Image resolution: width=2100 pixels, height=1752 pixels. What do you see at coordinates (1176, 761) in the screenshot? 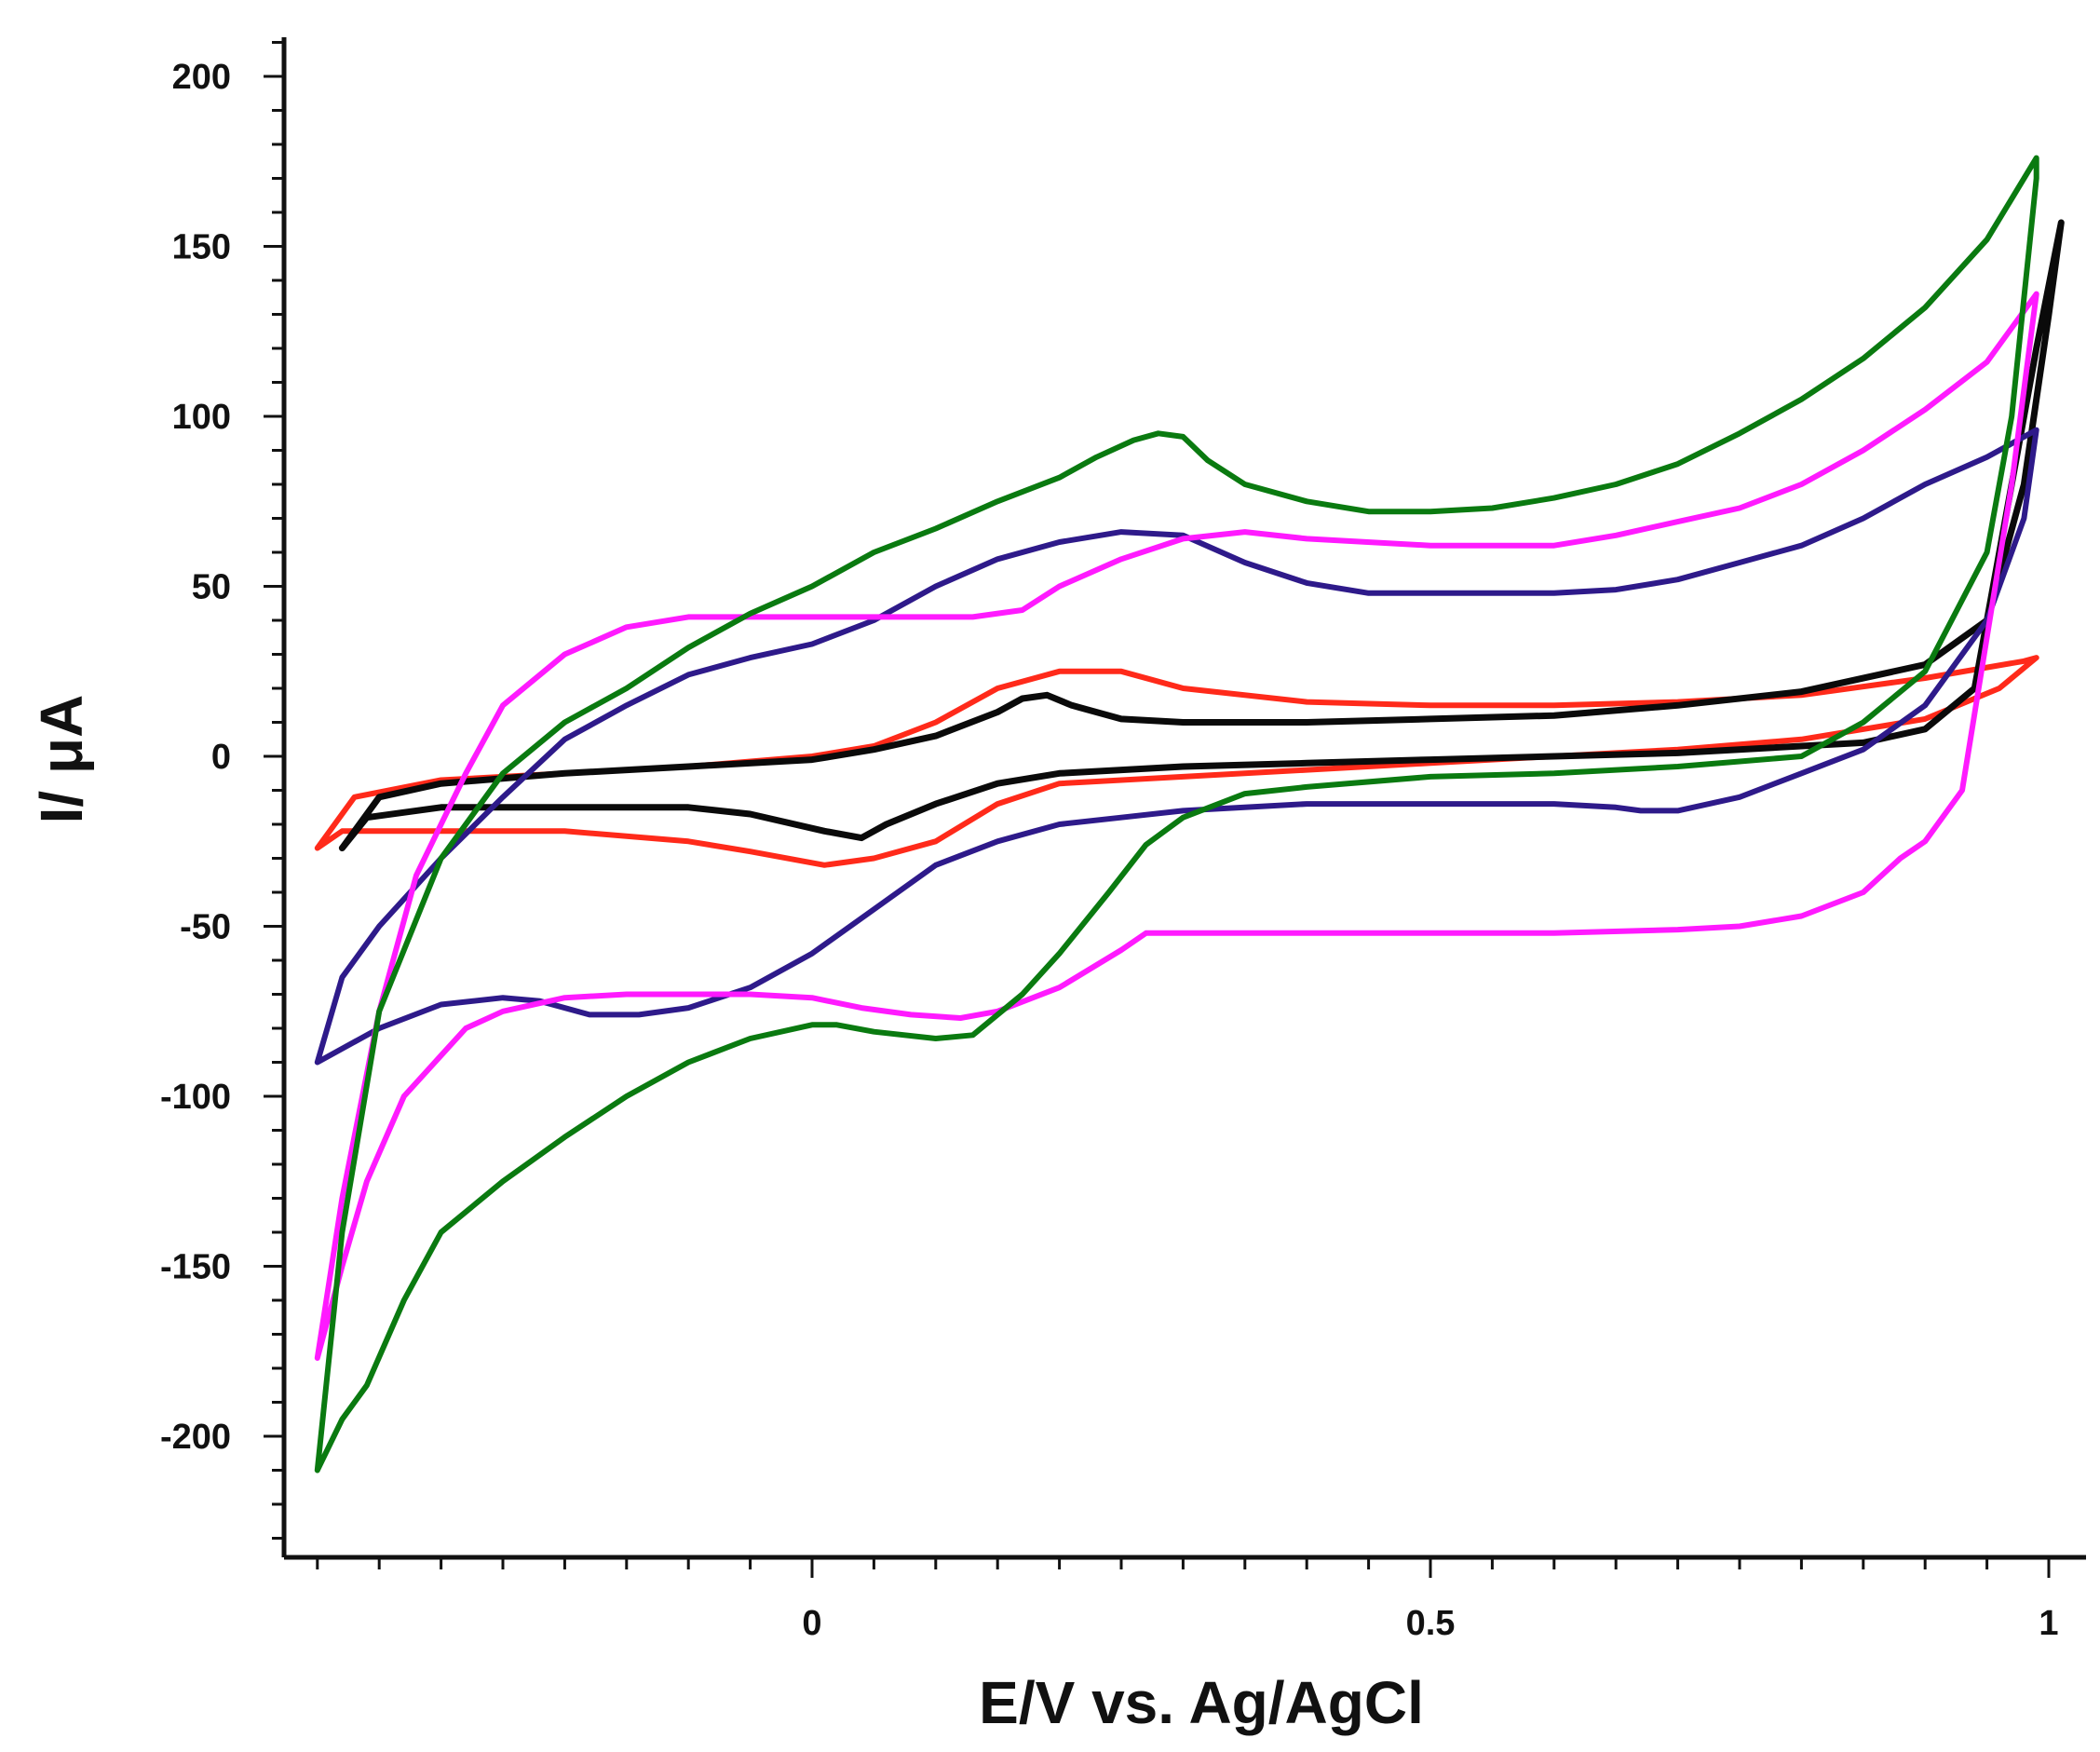
I see `series-line-red` at bounding box center [1176, 761].